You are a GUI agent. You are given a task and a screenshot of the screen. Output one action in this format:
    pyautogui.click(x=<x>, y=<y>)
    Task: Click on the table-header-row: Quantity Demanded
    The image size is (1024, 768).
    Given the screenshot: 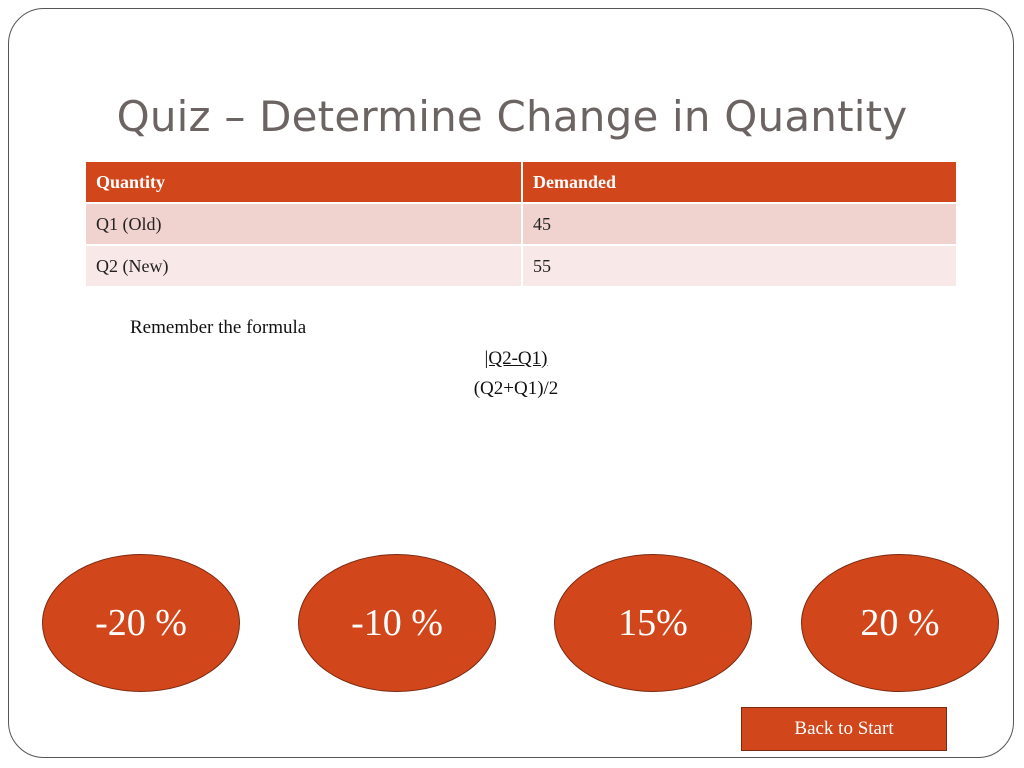 What is the action you would take?
    pyautogui.click(x=521, y=182)
    